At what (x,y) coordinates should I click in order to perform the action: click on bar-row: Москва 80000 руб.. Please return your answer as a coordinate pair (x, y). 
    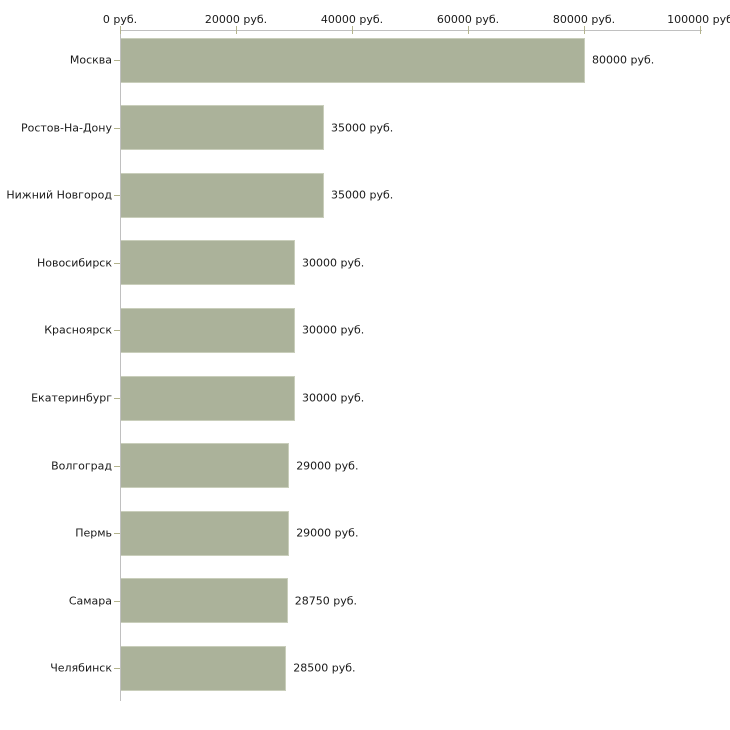
    Looking at the image, I should click on (365, 60).